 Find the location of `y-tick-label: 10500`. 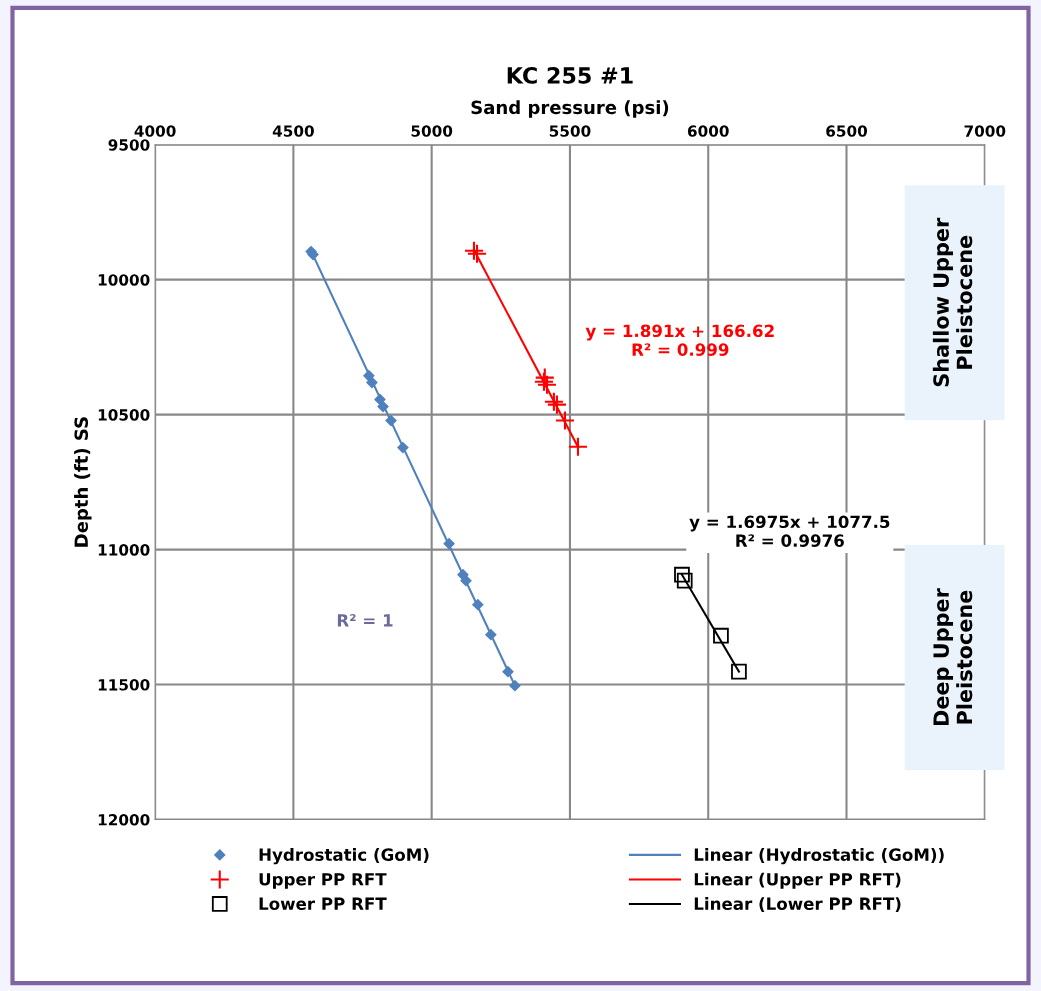

y-tick-label: 10500 is located at coordinates (124, 415).